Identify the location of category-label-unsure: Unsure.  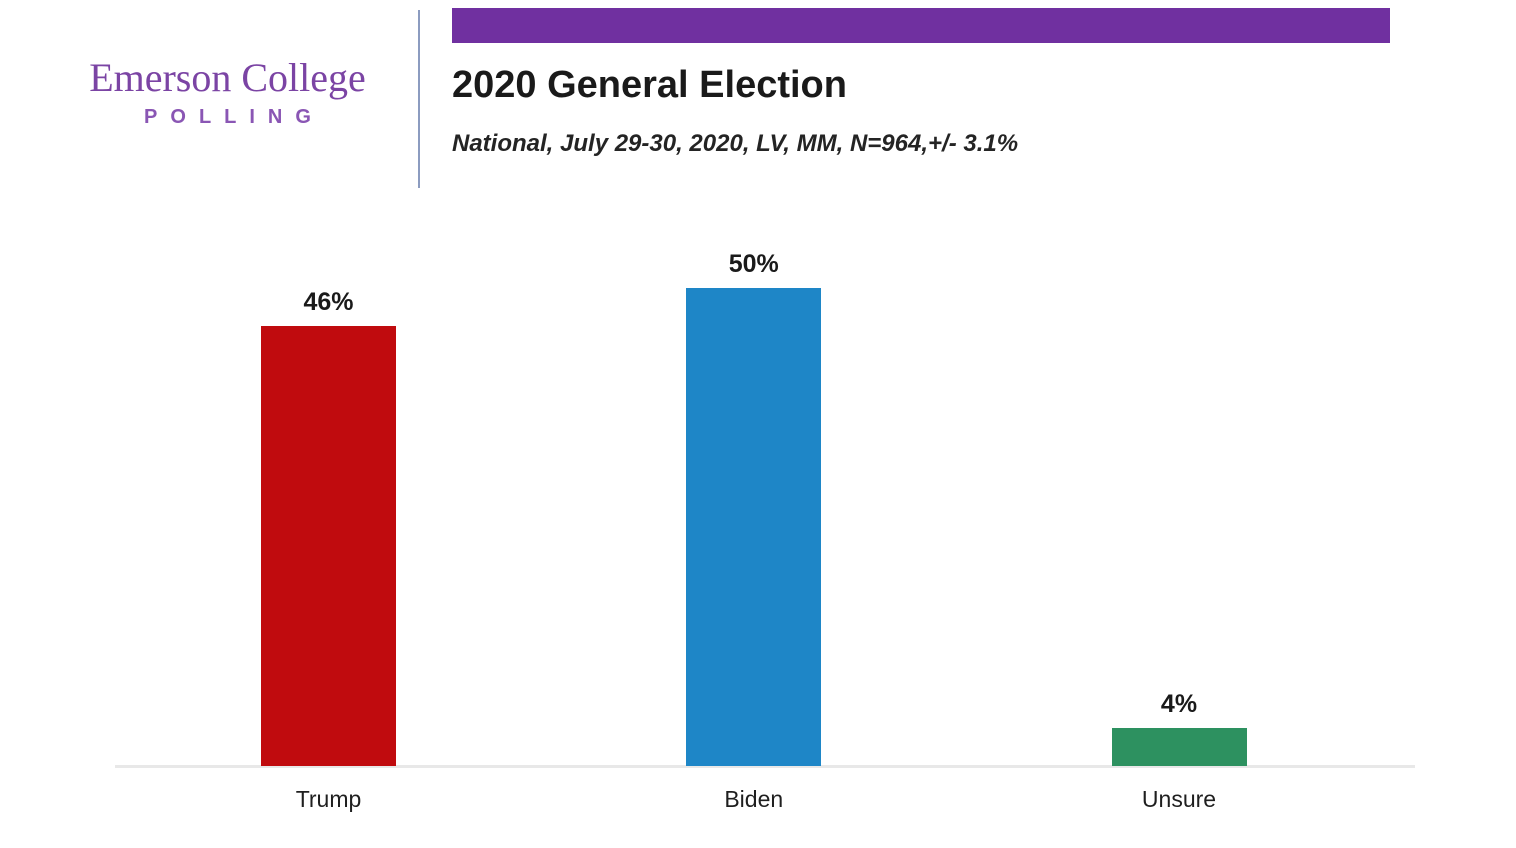
(1179, 799).